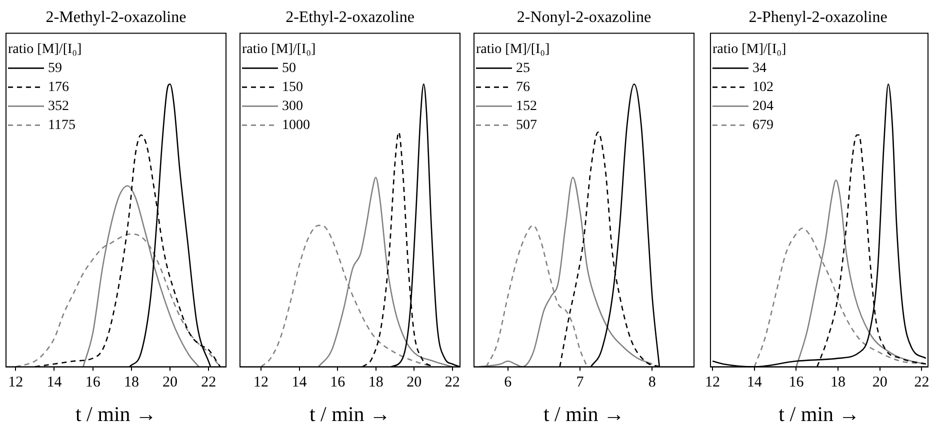 This screenshot has height=438, width=938. I want to click on legend-label: 34, so click(759, 68).